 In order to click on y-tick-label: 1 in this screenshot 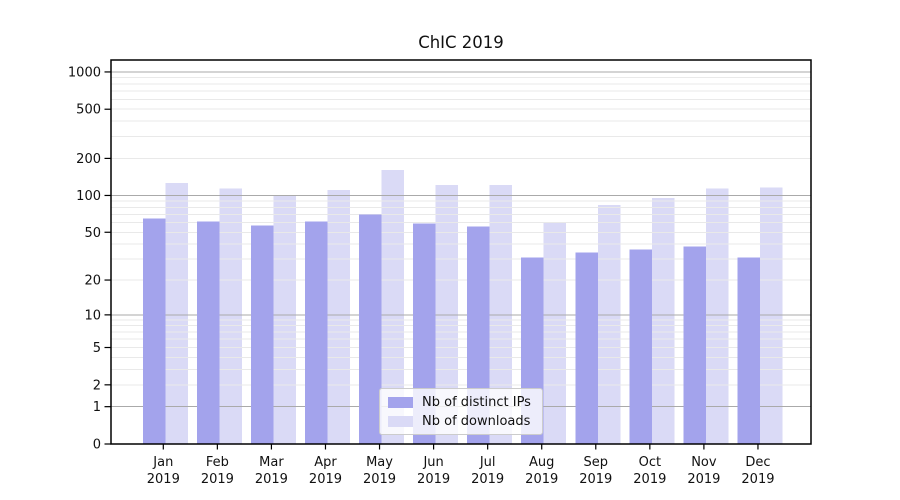, I will do `click(97, 407)`.